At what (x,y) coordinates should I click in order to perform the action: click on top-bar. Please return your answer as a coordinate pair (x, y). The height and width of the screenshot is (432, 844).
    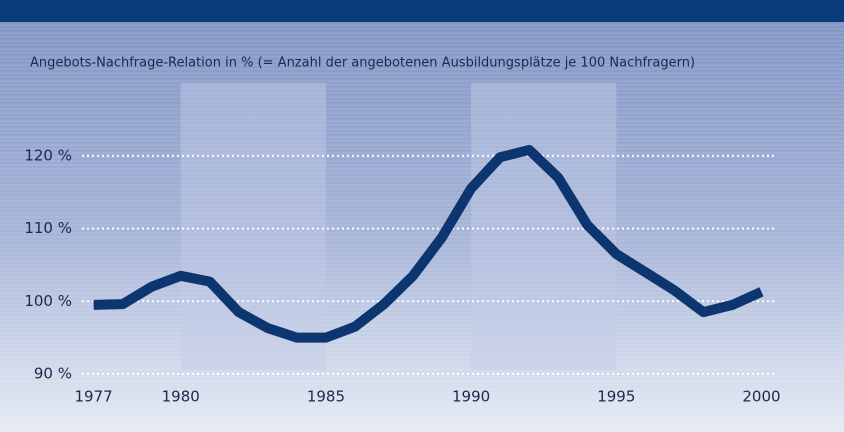
    Looking at the image, I should click on (422, 11).